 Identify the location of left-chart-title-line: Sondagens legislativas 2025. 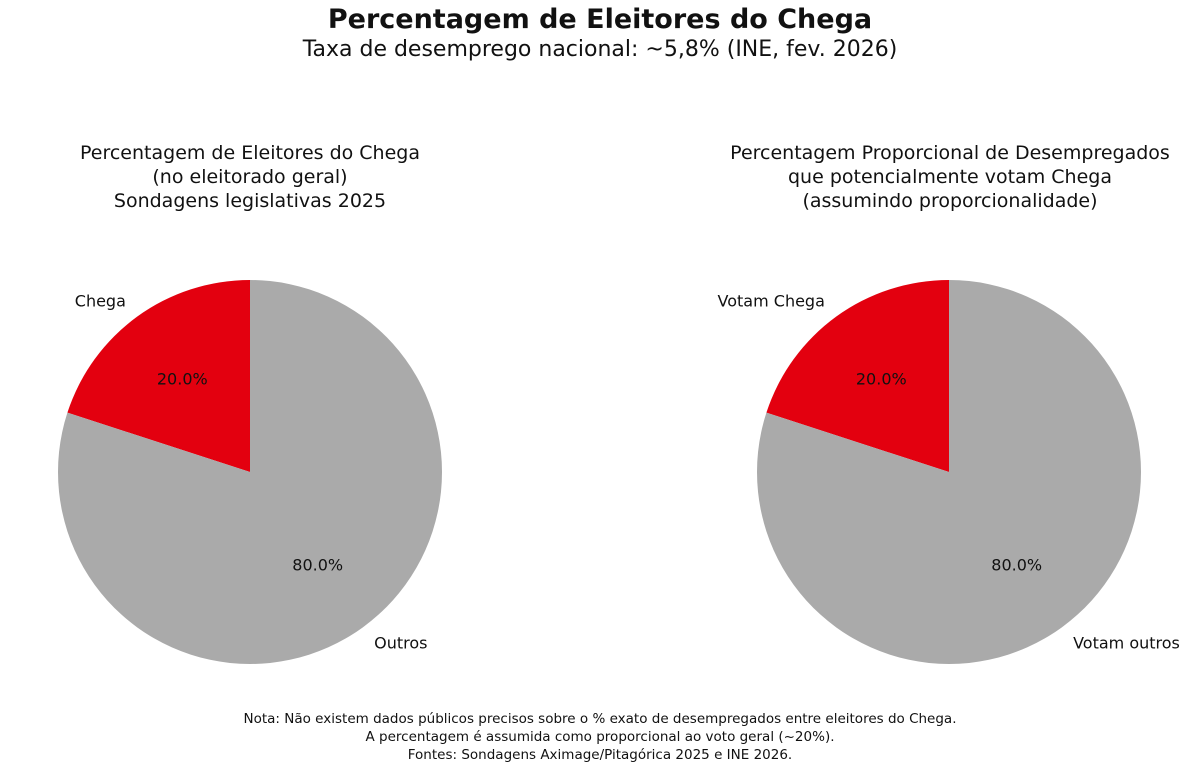
(250, 201).